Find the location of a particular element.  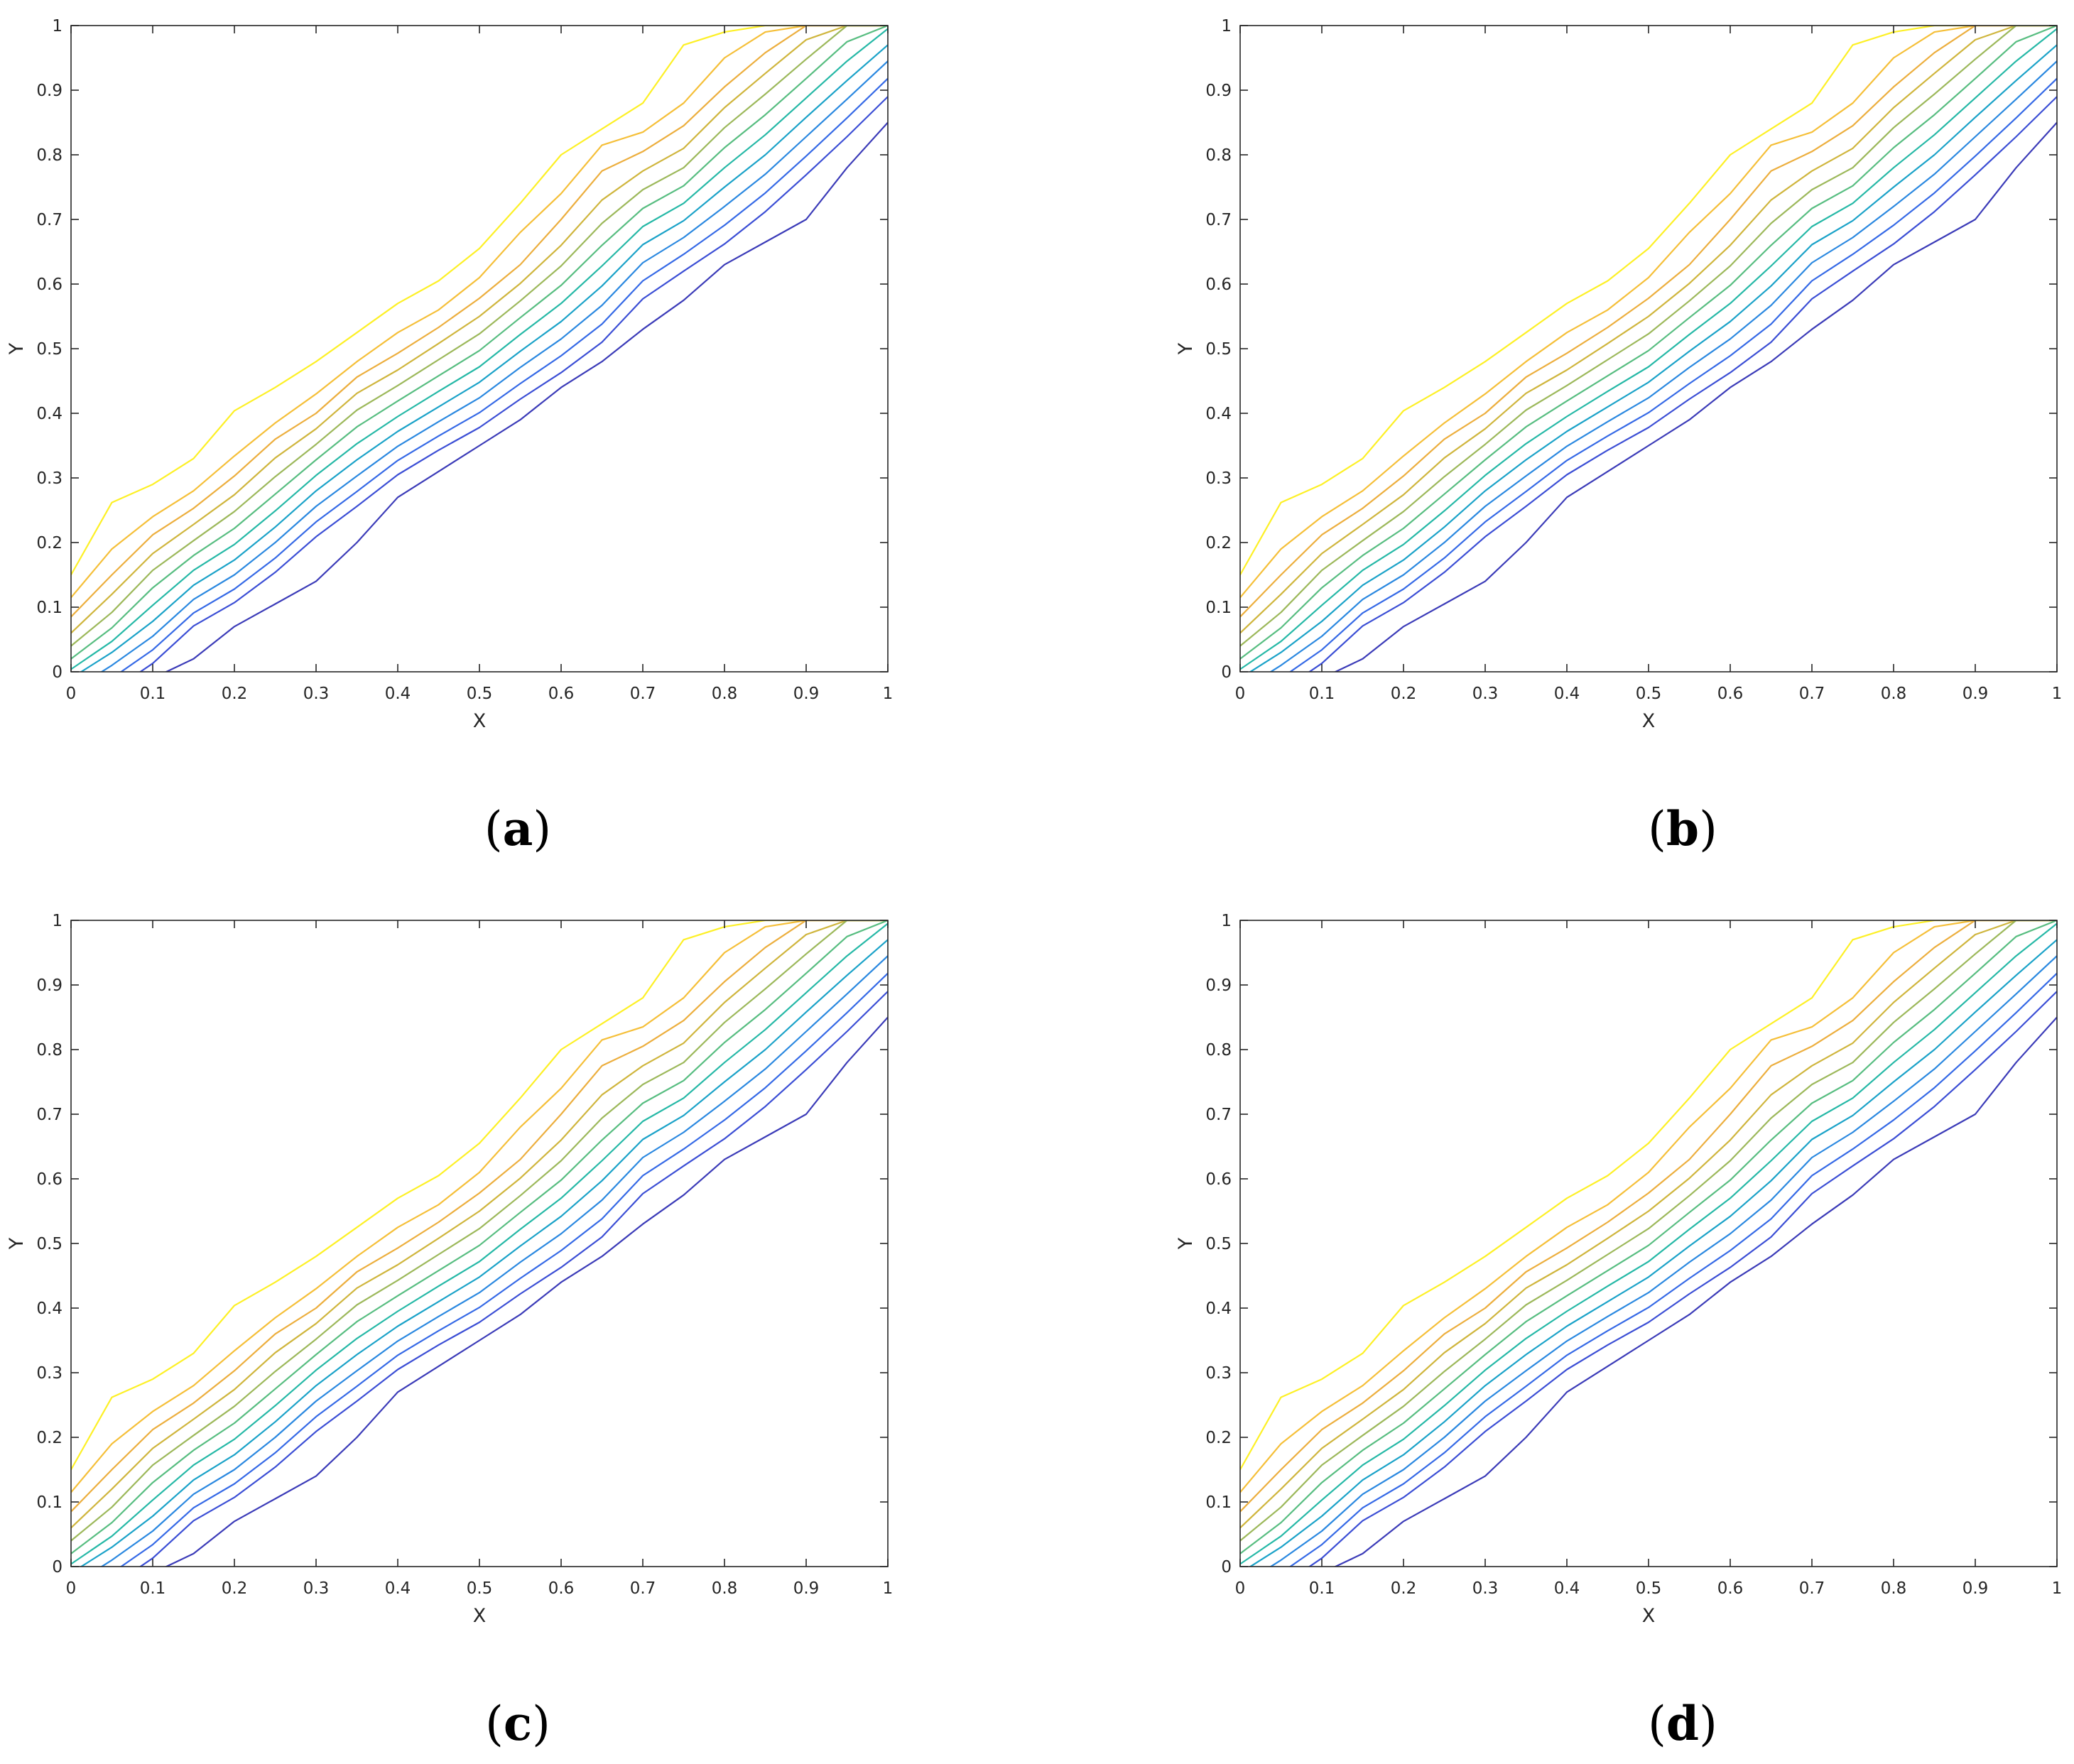

y-tick-label-b: 0.3 is located at coordinates (1218, 479).